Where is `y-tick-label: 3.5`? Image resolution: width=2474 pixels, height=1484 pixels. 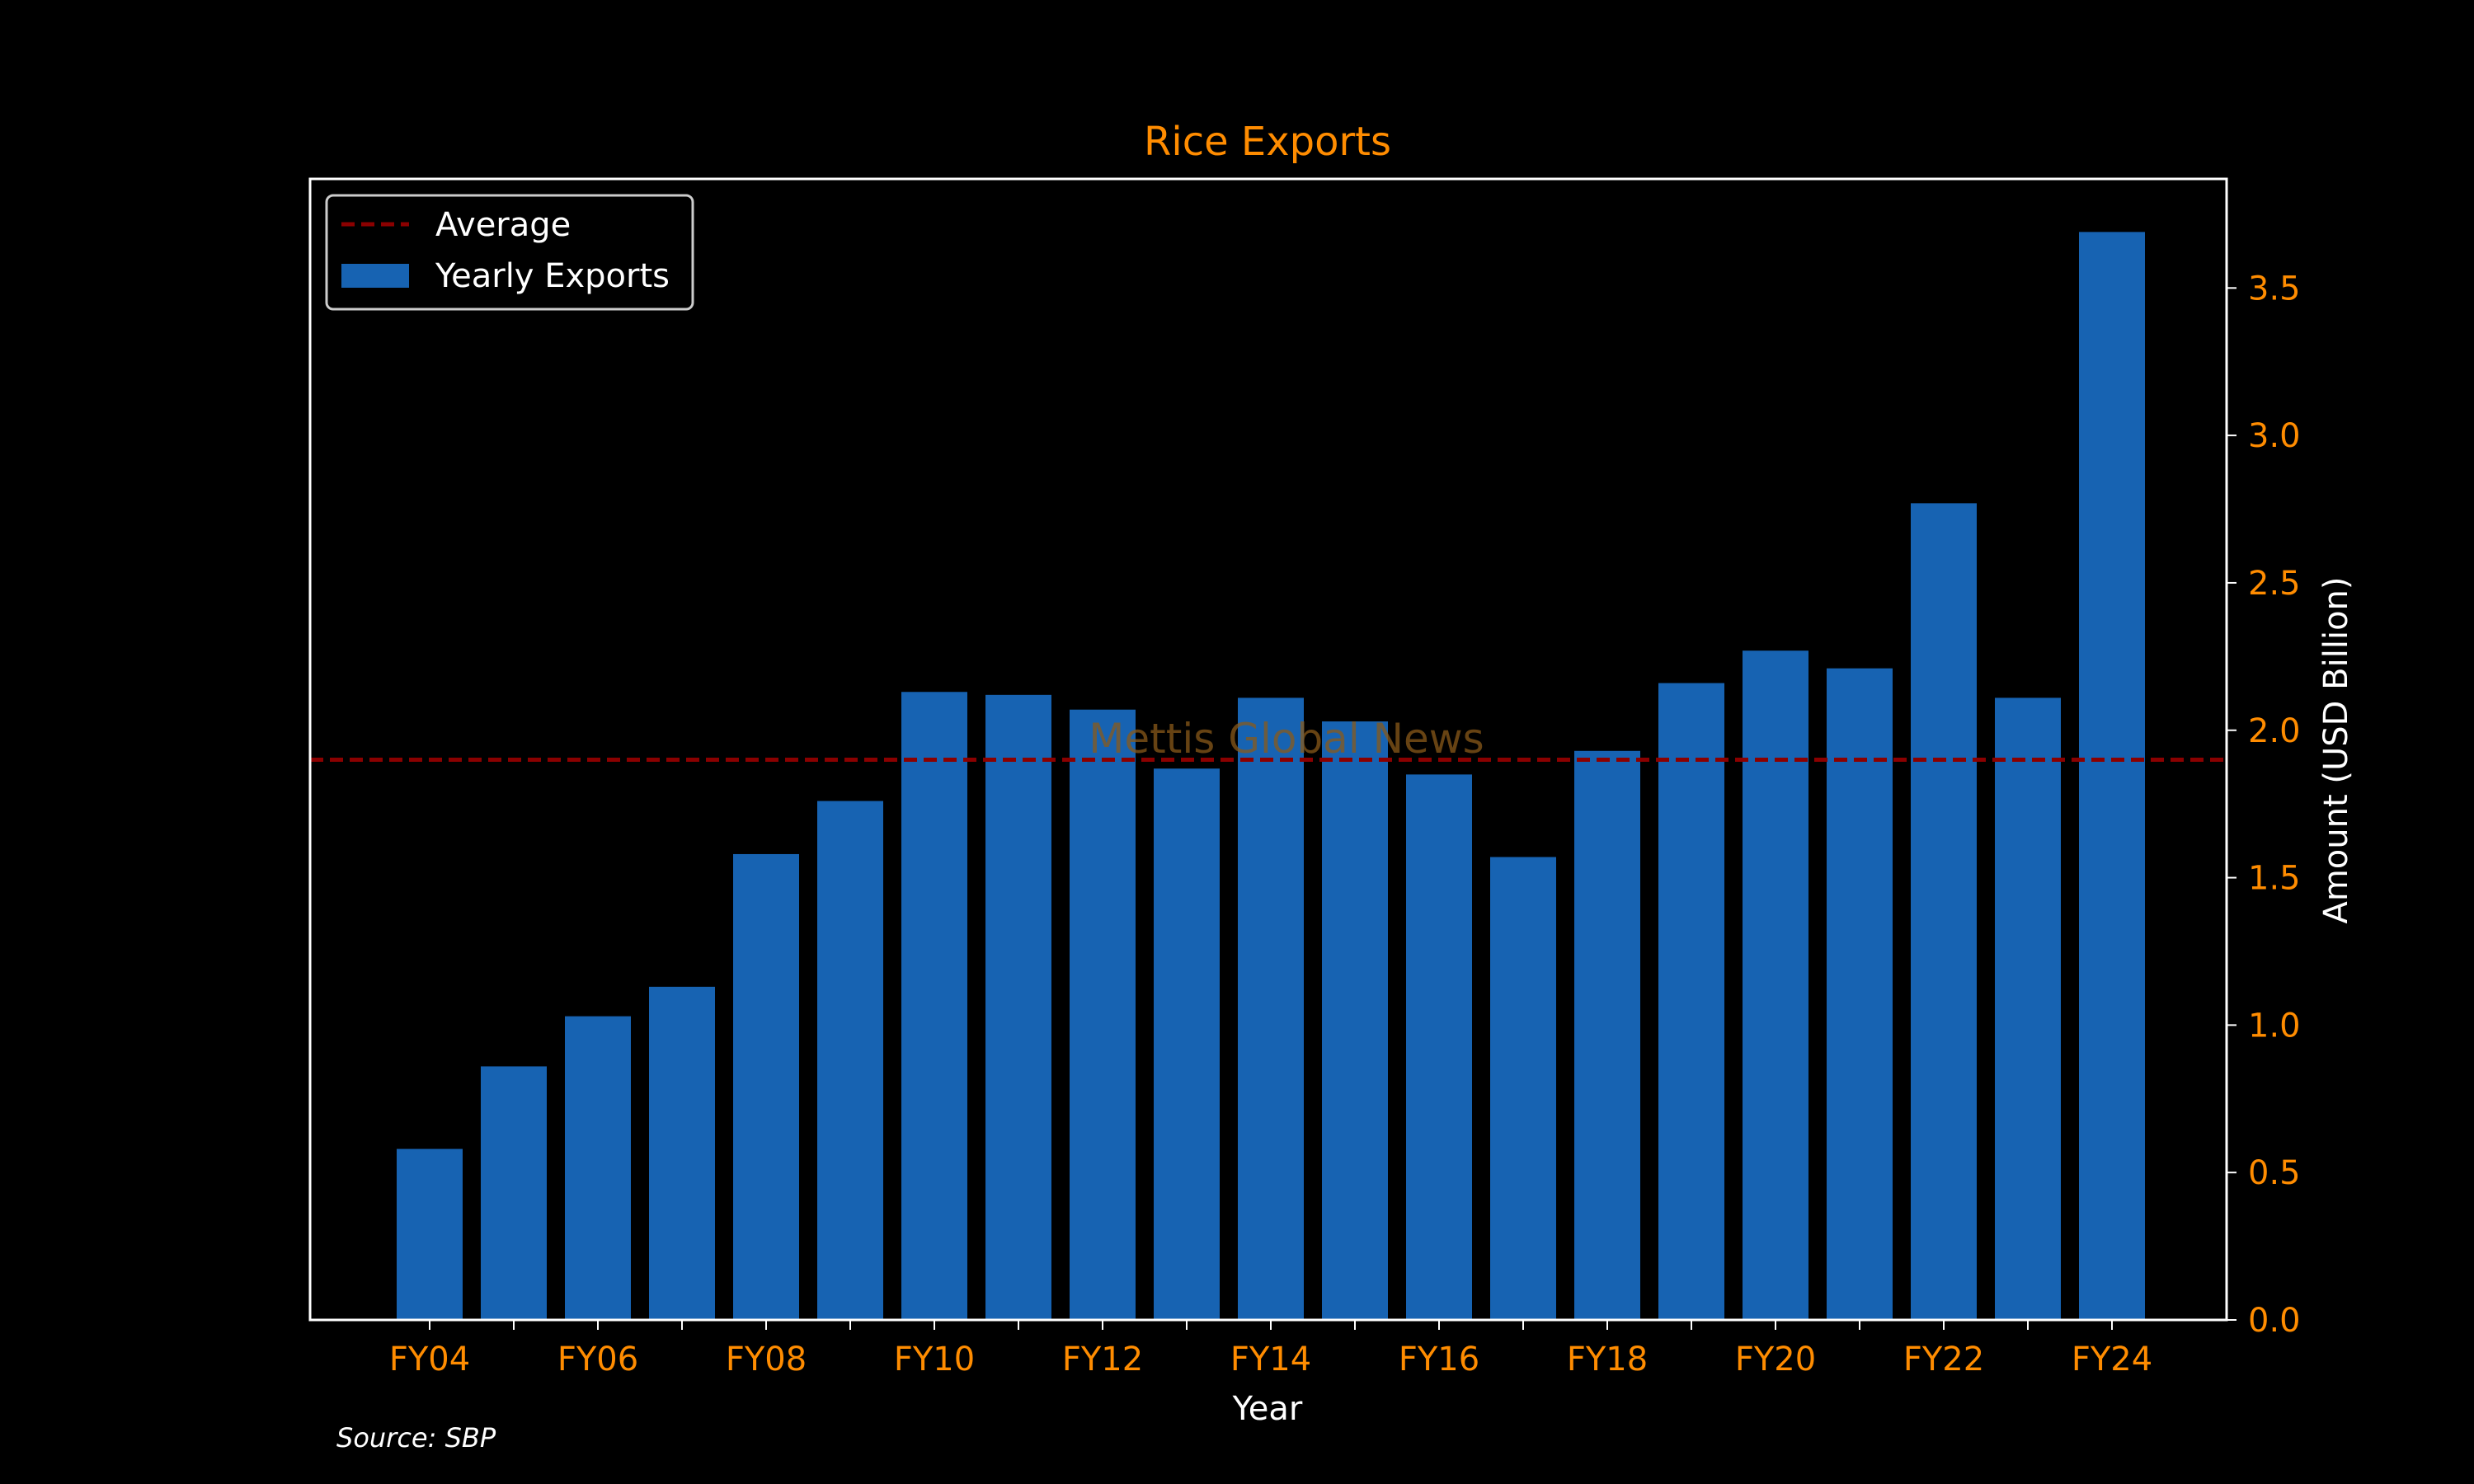 y-tick-label: 3.5 is located at coordinates (2274, 289).